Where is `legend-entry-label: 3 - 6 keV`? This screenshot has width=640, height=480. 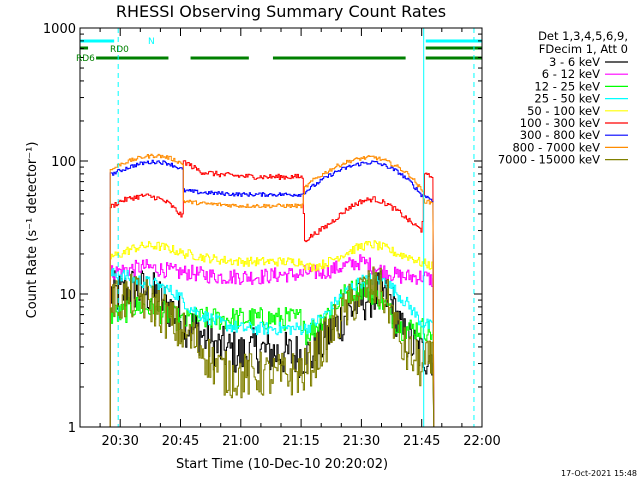
legend-entry-label: 3 - 6 keV is located at coordinates (574, 62).